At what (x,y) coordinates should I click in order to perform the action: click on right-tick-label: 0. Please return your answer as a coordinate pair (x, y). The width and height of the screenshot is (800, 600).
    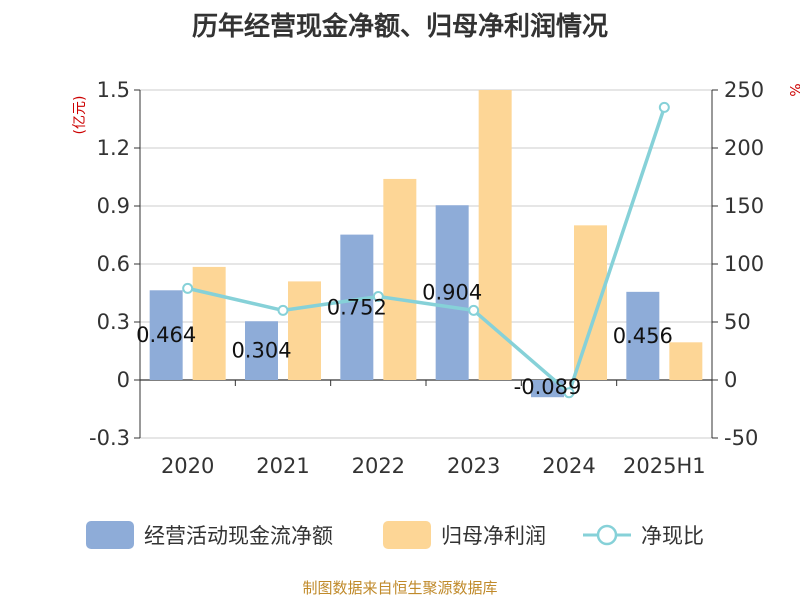
    Looking at the image, I should click on (730, 380).